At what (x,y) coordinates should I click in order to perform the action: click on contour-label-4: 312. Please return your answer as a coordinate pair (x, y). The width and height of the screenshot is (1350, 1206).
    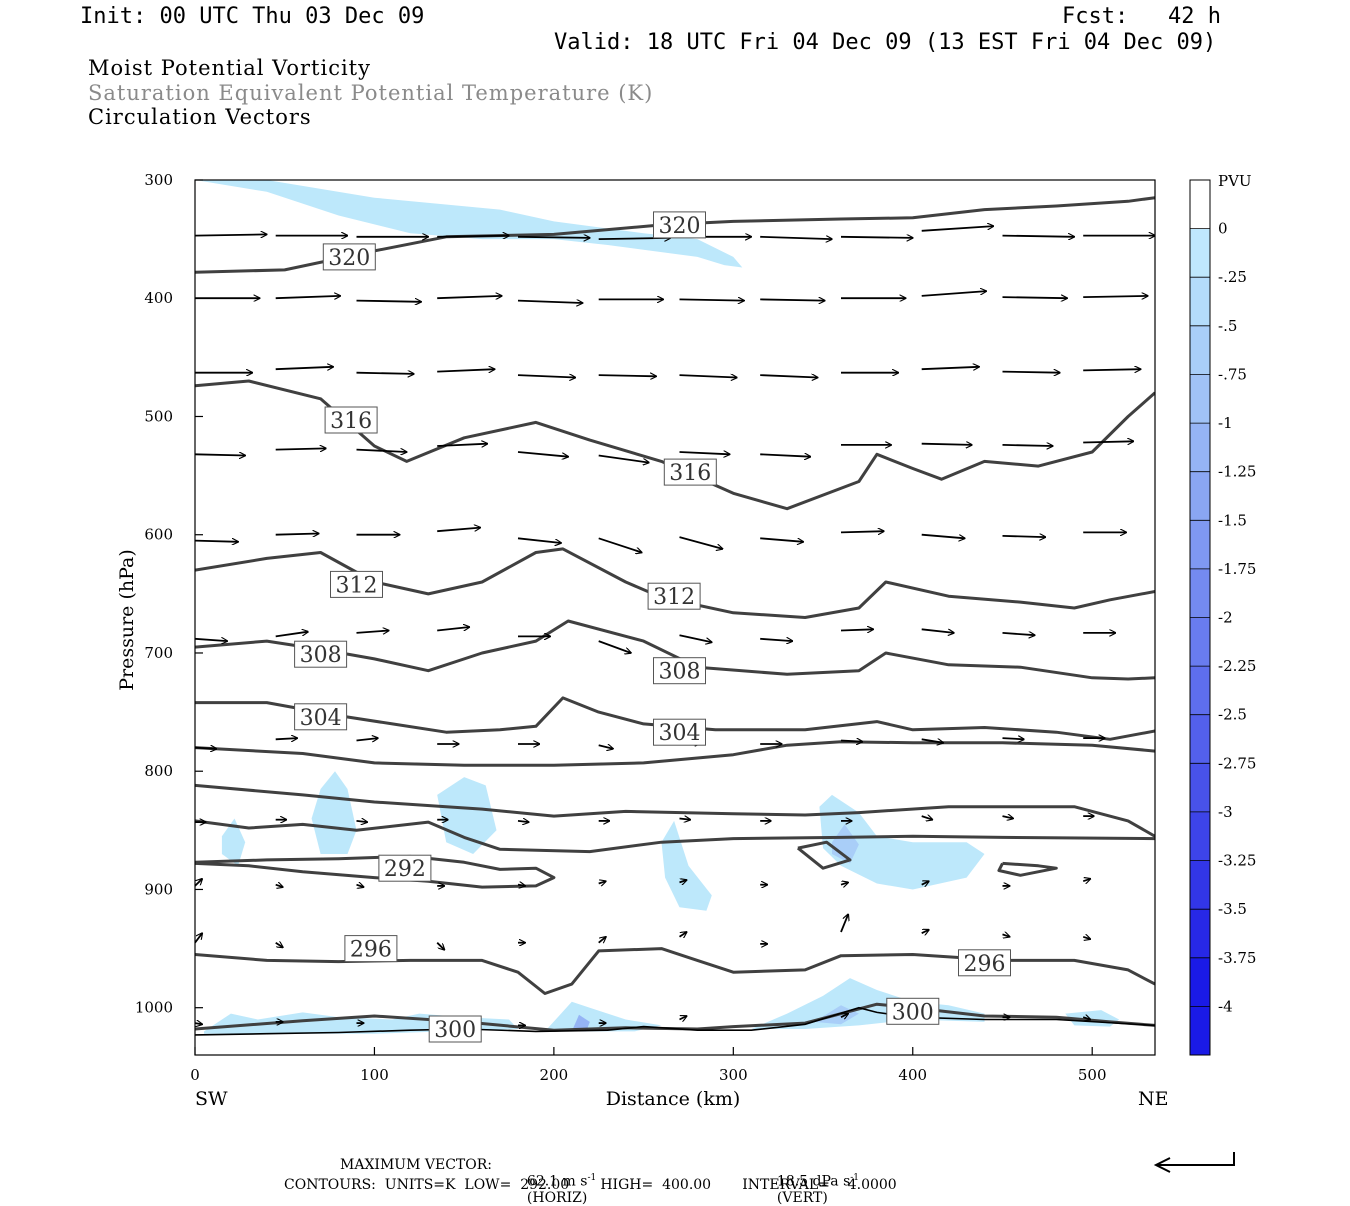
    Looking at the image, I should click on (356, 584).